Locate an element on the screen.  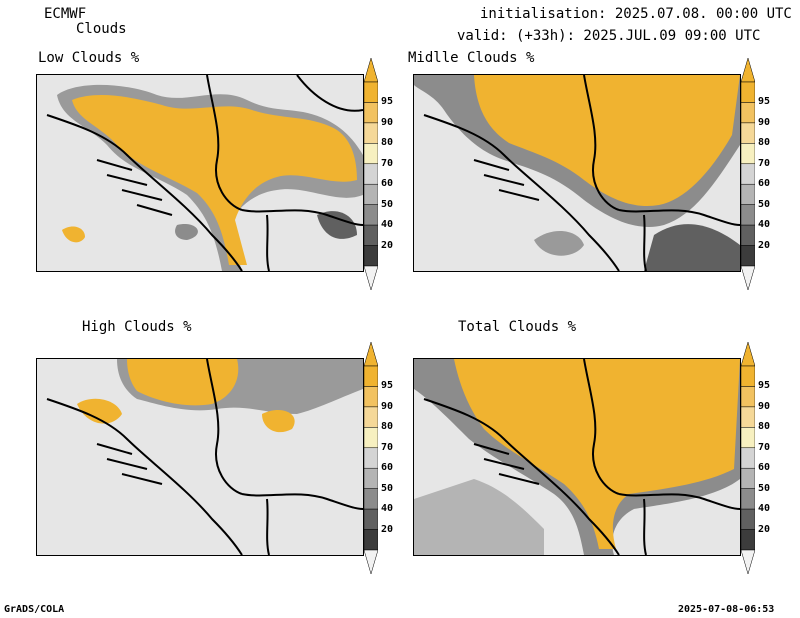
panel-title-middle: Midlle Clouds % is located at coordinates (471, 58).